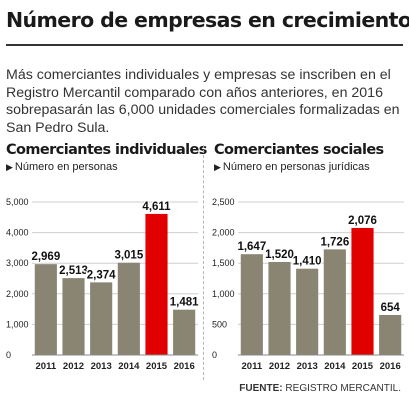  What do you see at coordinates (261, 388) in the screenshot?
I see `source-label: FUENTE:` at bounding box center [261, 388].